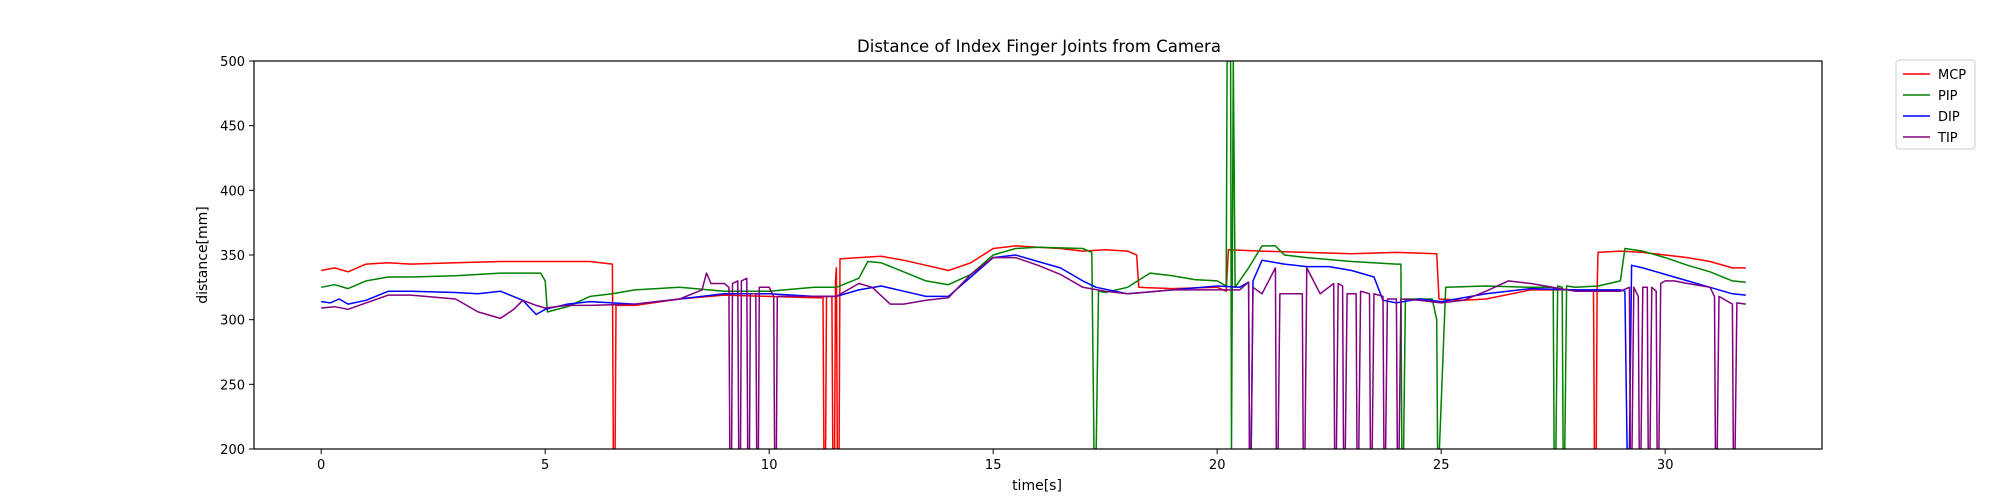 The image size is (2000, 500). What do you see at coordinates (1949, 117) in the screenshot?
I see `legend-label-dip: DIP` at bounding box center [1949, 117].